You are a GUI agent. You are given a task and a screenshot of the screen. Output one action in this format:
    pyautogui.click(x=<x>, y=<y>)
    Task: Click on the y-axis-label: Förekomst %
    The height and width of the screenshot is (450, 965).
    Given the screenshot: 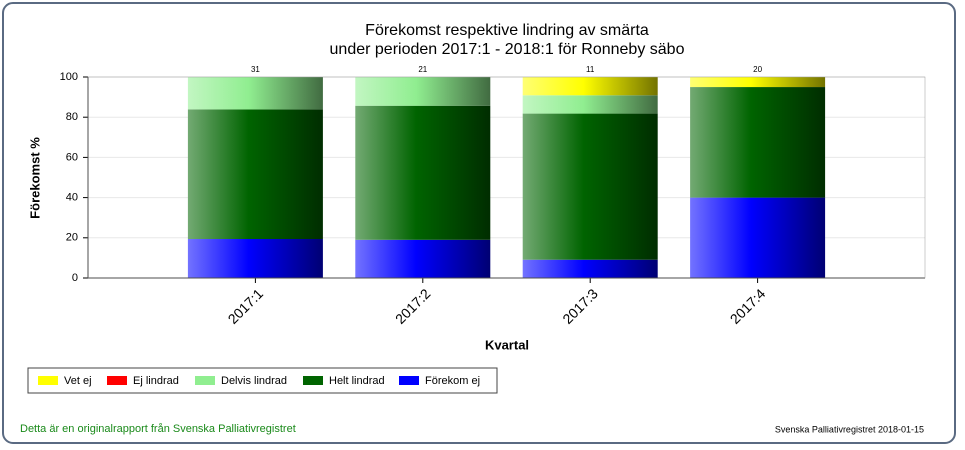 What is the action you would take?
    pyautogui.click(x=34, y=178)
    